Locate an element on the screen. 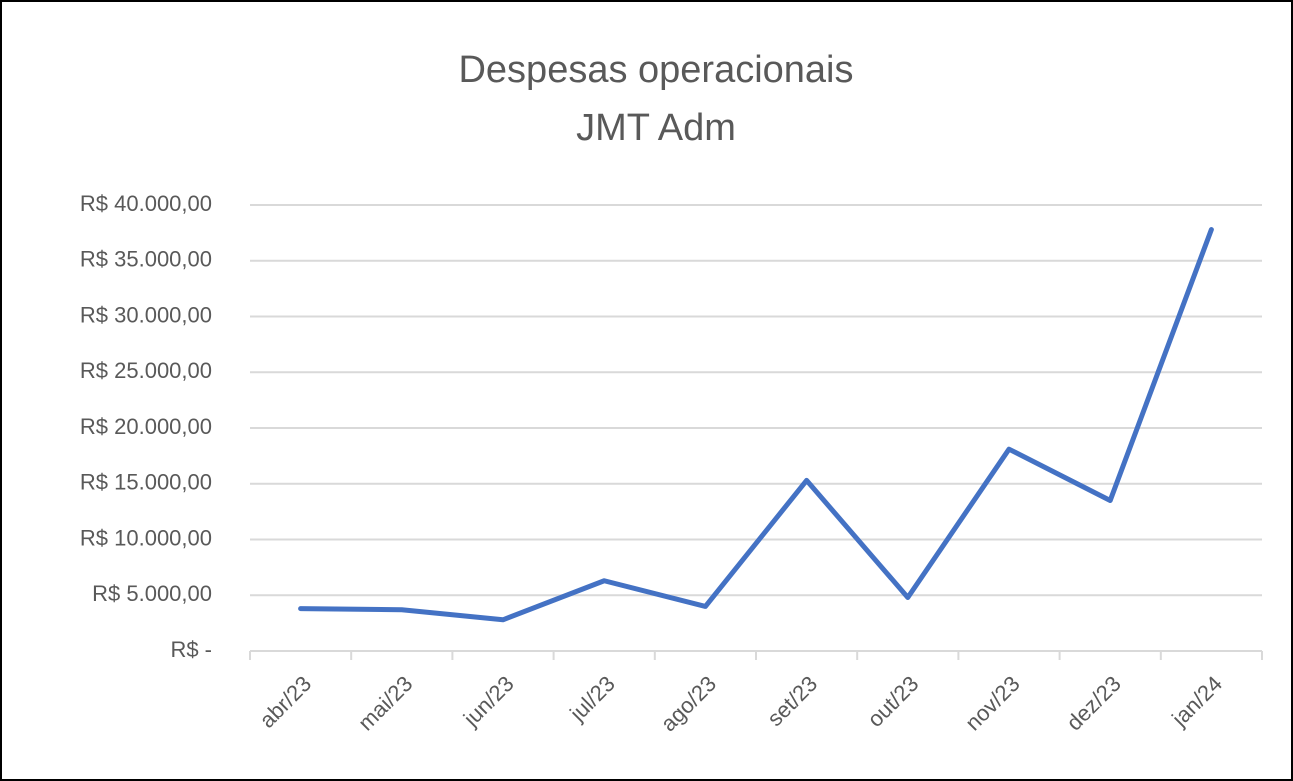  y-tick-label: R$ 15.000,00 is located at coordinates (146, 482).